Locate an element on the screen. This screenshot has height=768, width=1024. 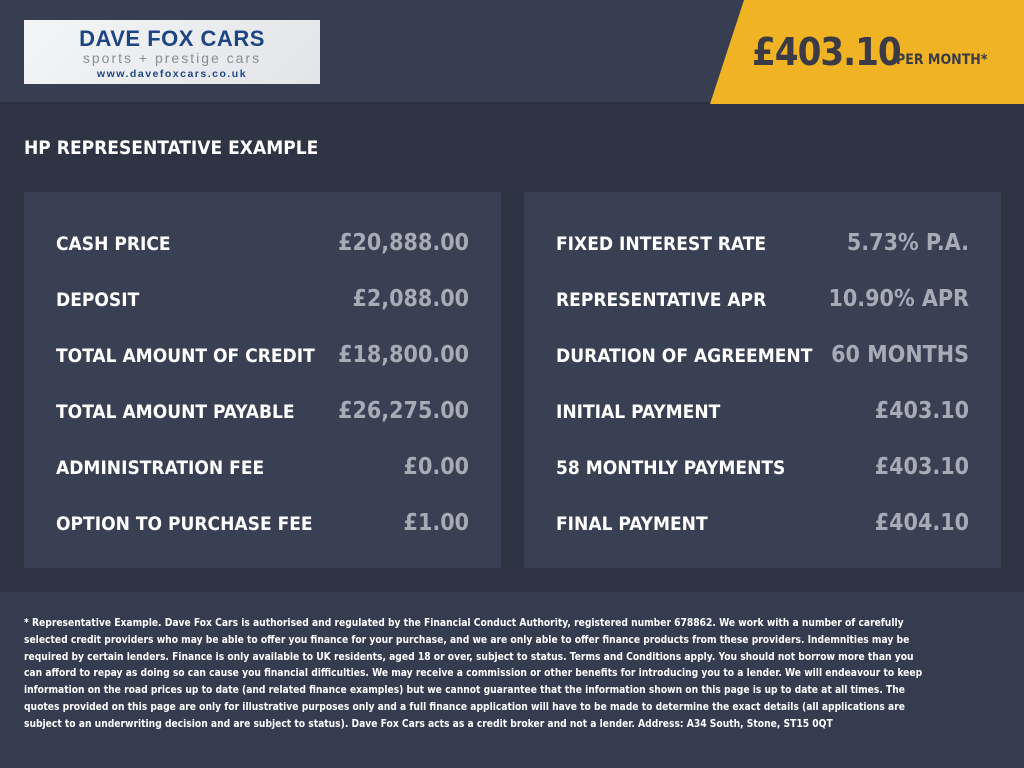
row-label: DURATION OF AGREEMENT is located at coordinates (684, 356).